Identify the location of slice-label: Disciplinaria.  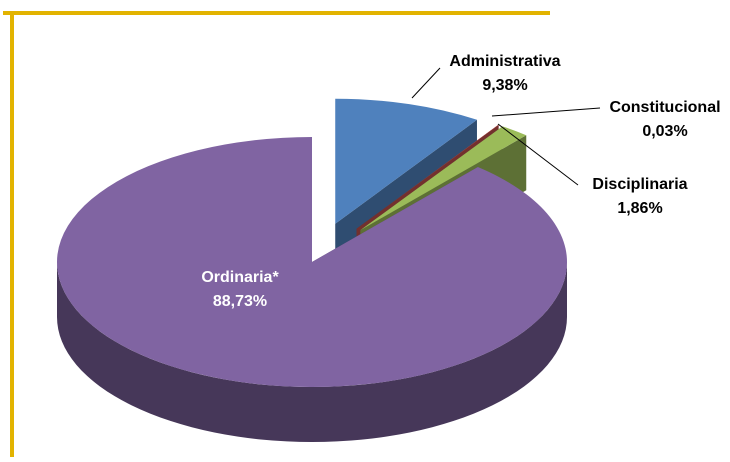
(639, 184).